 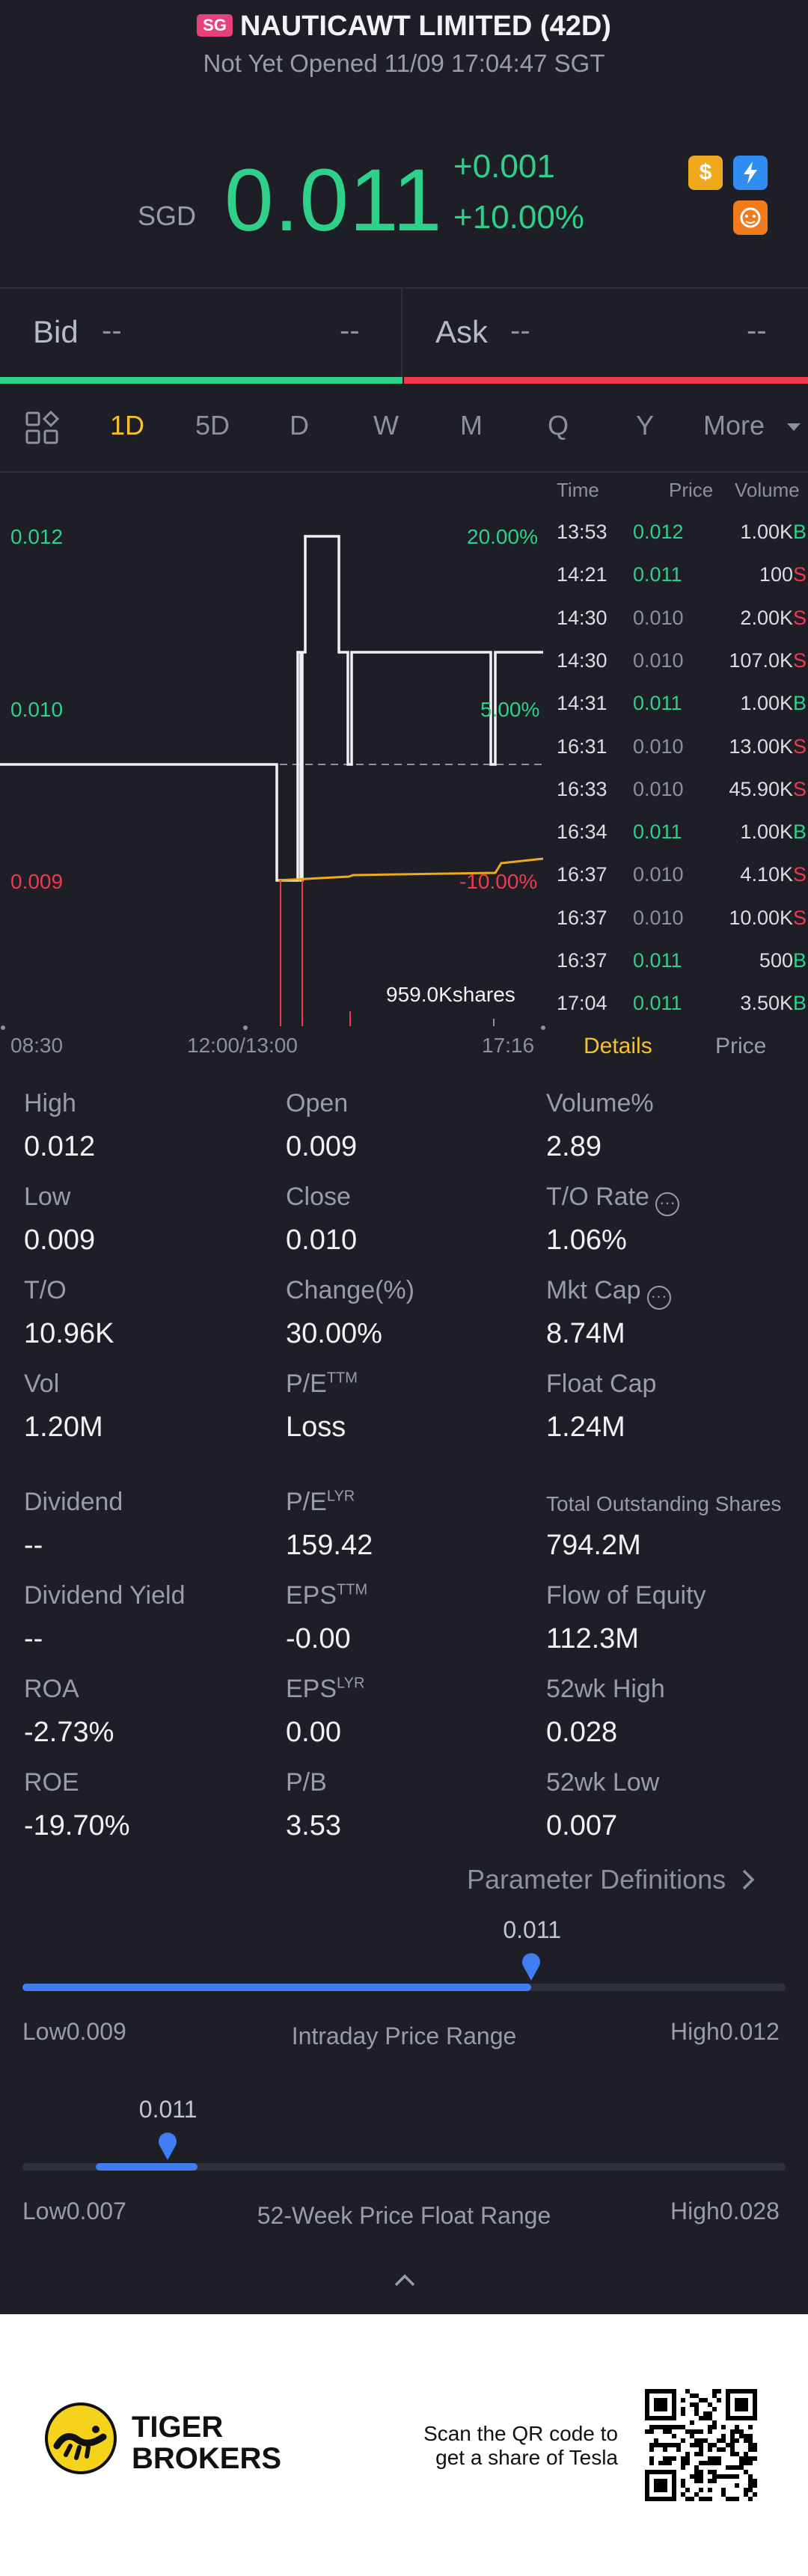 What do you see at coordinates (644, 425) in the screenshot?
I see `tab-y: Y` at bounding box center [644, 425].